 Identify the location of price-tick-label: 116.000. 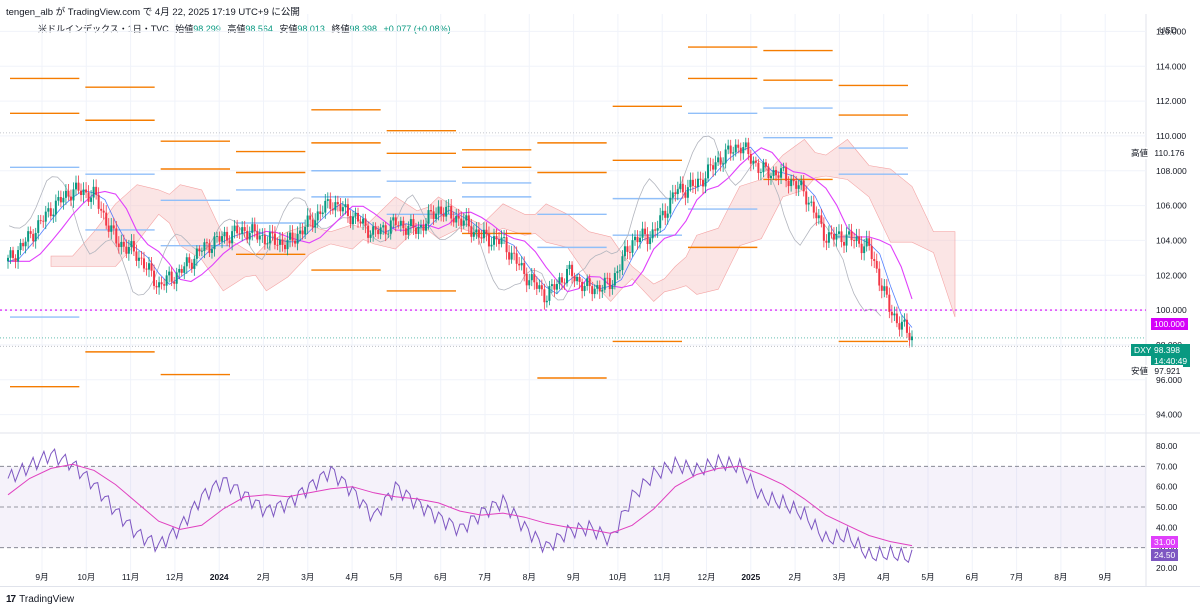
(1171, 31).